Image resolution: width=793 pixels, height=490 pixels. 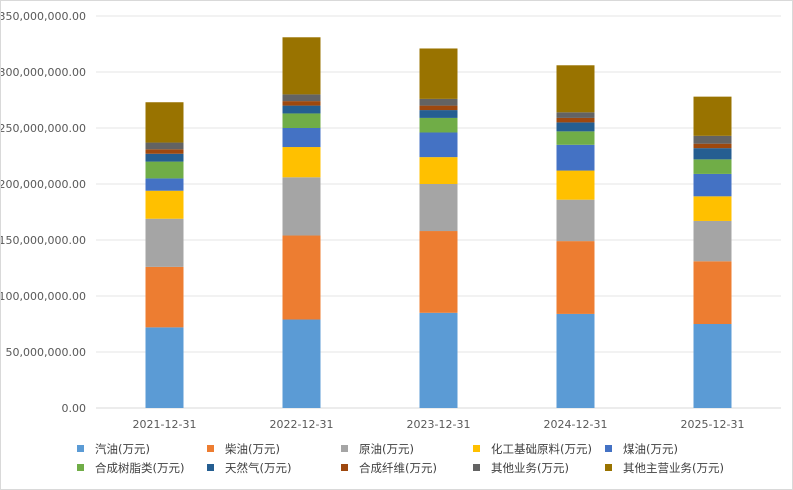 What do you see at coordinates (386, 449) in the screenshot?
I see `legend-label: 原油(万元)` at bounding box center [386, 449].